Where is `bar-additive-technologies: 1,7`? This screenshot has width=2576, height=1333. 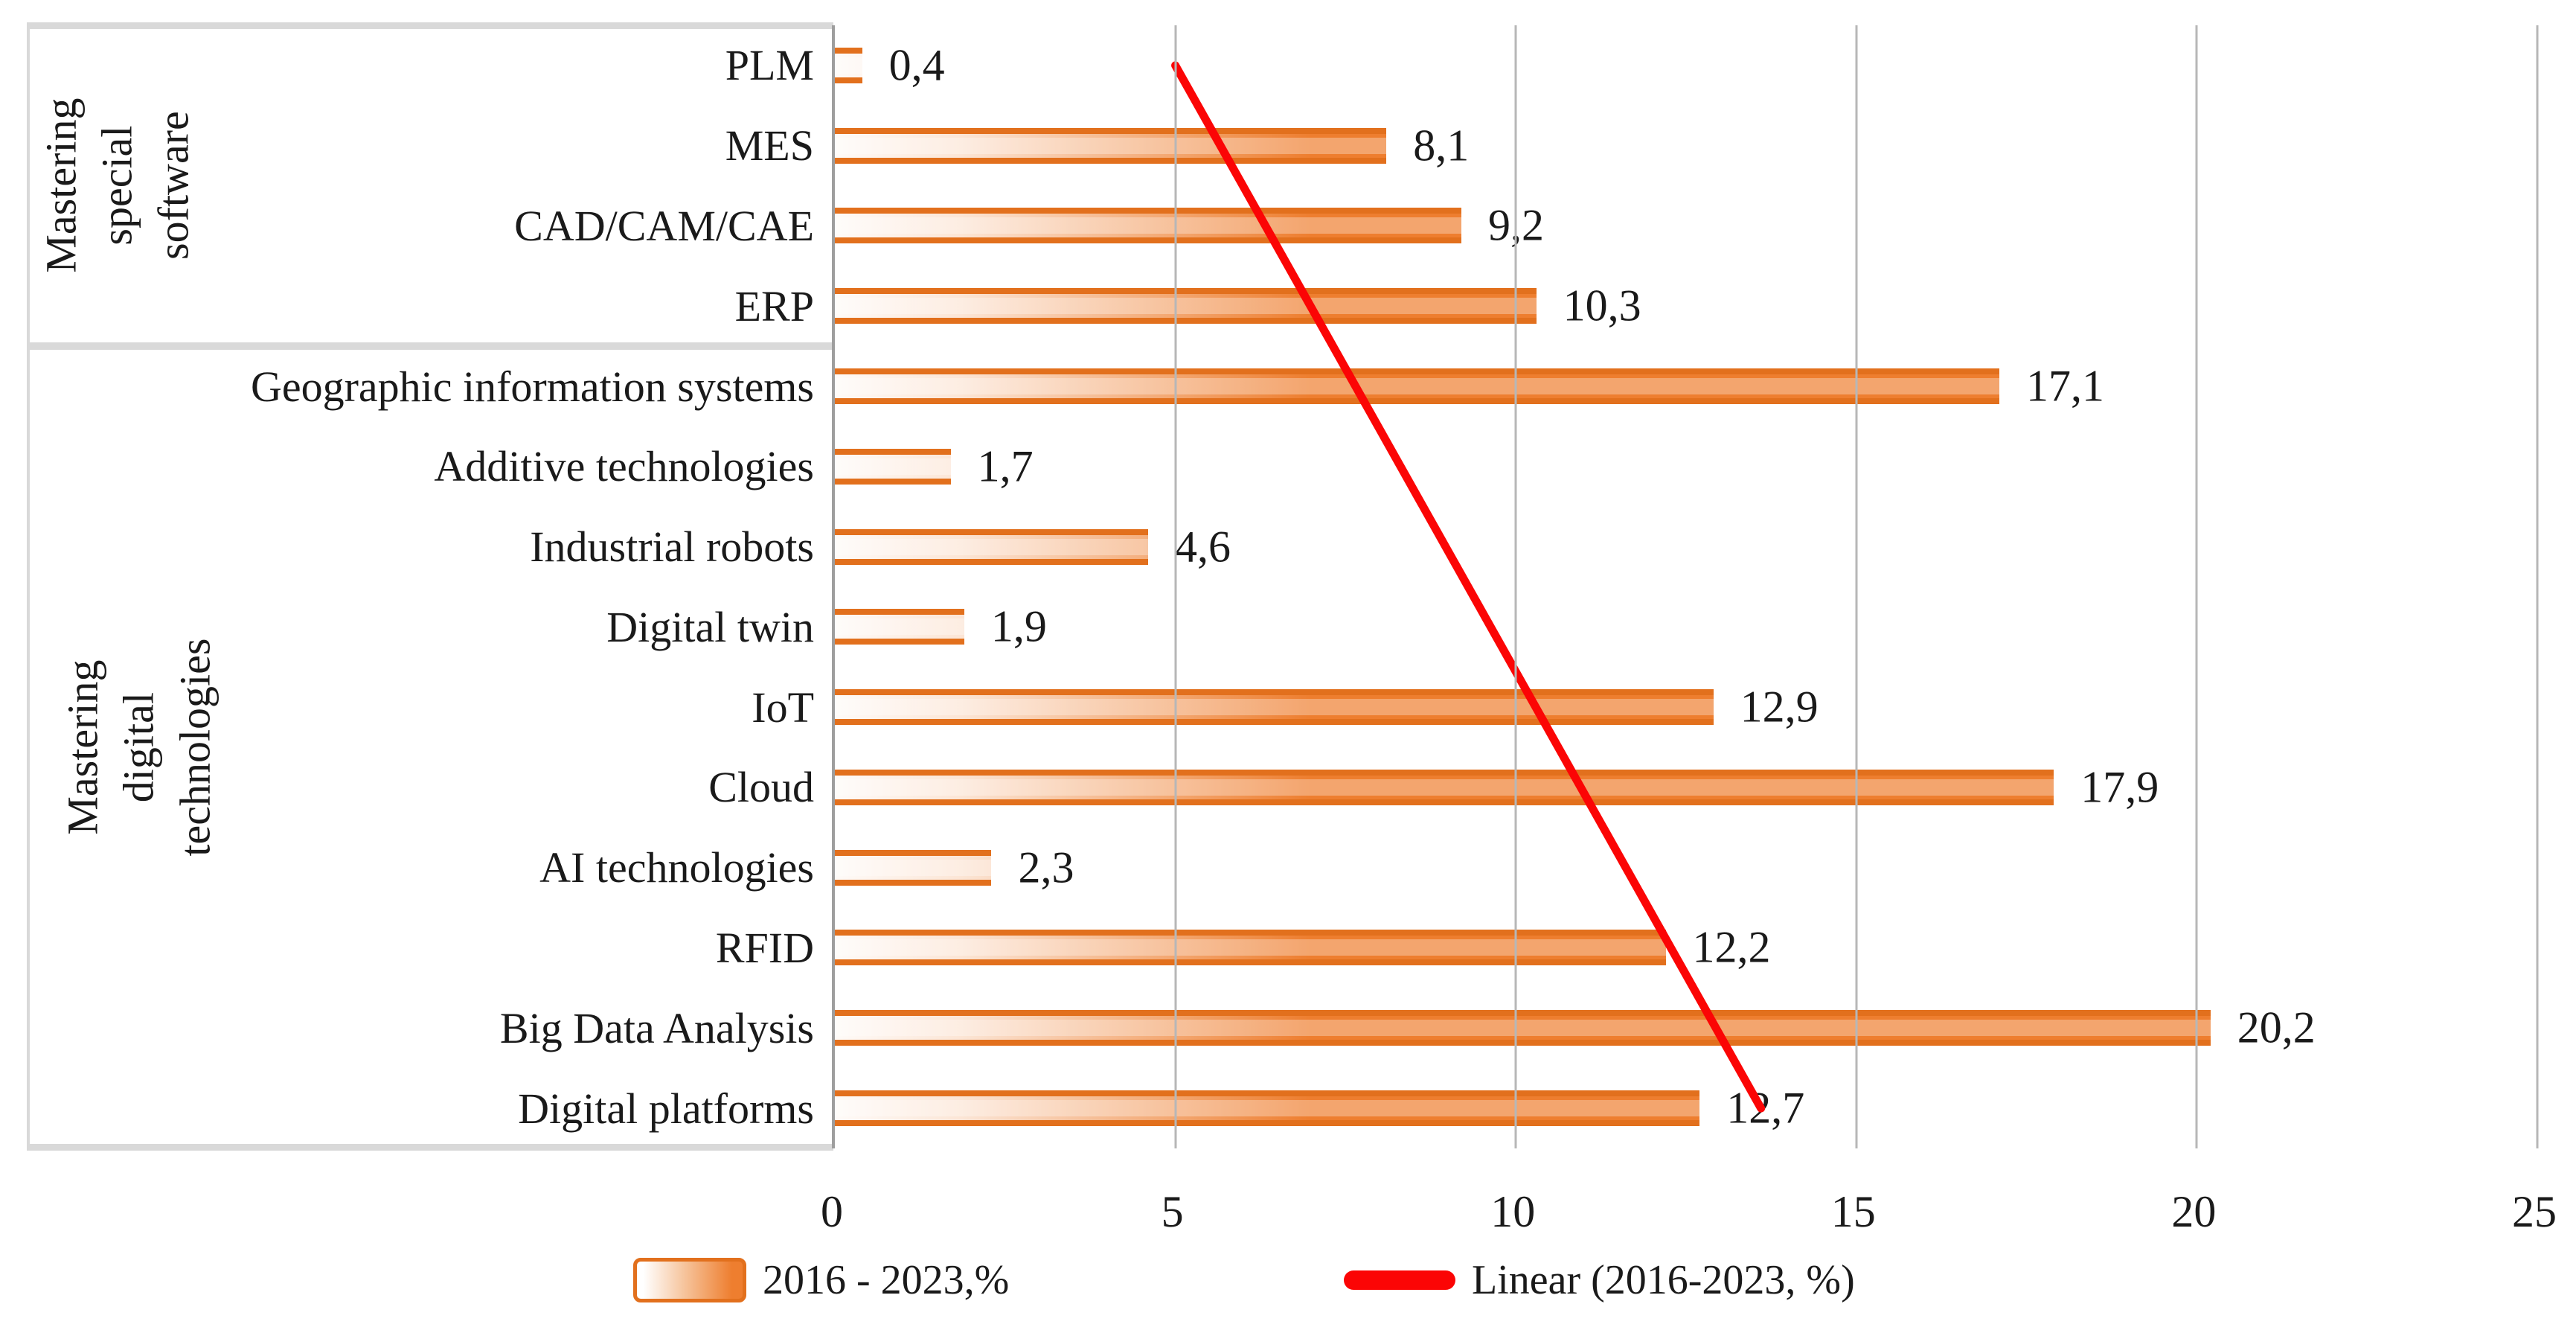
bar-additive-technologies: 1,7 is located at coordinates (934, 465).